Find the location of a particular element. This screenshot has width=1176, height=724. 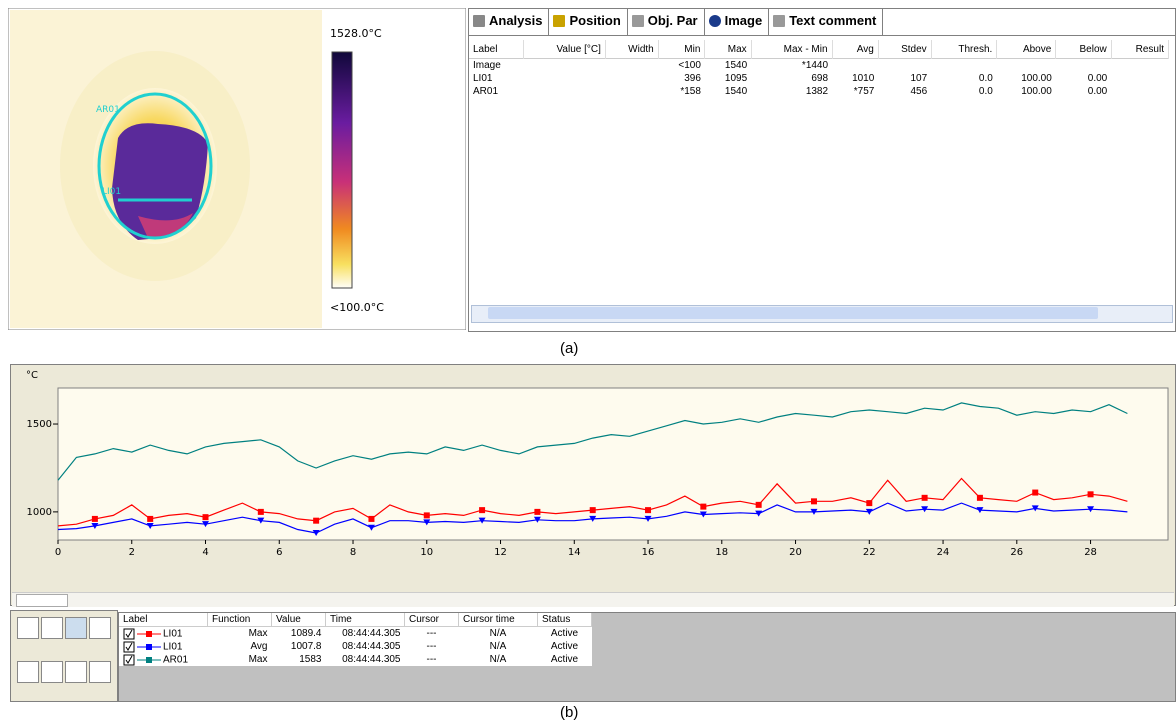

cell: 1007.8 is located at coordinates (306, 646).